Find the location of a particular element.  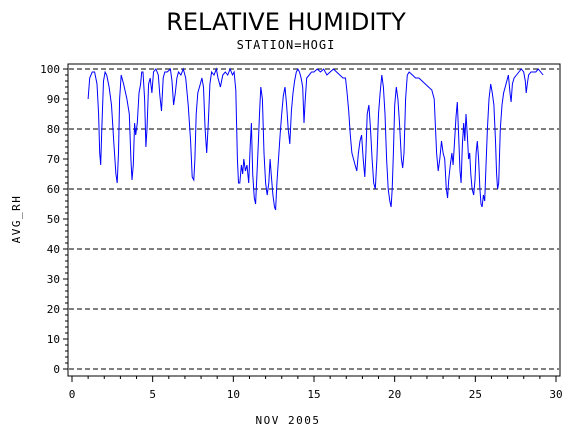

y-tick-label: 60 is located at coordinates (53, 189).